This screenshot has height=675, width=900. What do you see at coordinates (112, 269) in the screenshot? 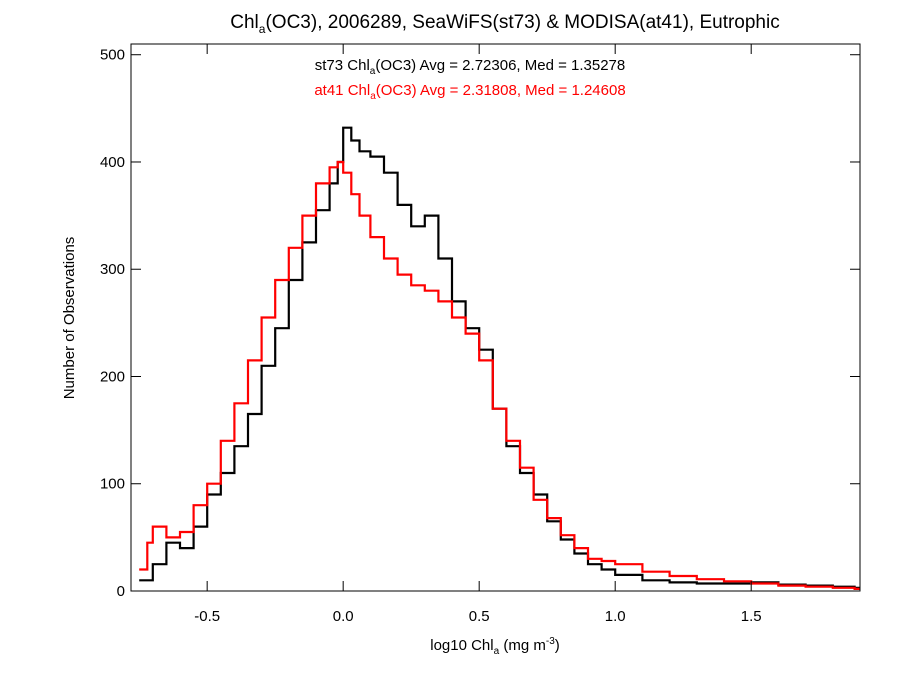
I see `y-tick-label: 300` at bounding box center [112, 269].